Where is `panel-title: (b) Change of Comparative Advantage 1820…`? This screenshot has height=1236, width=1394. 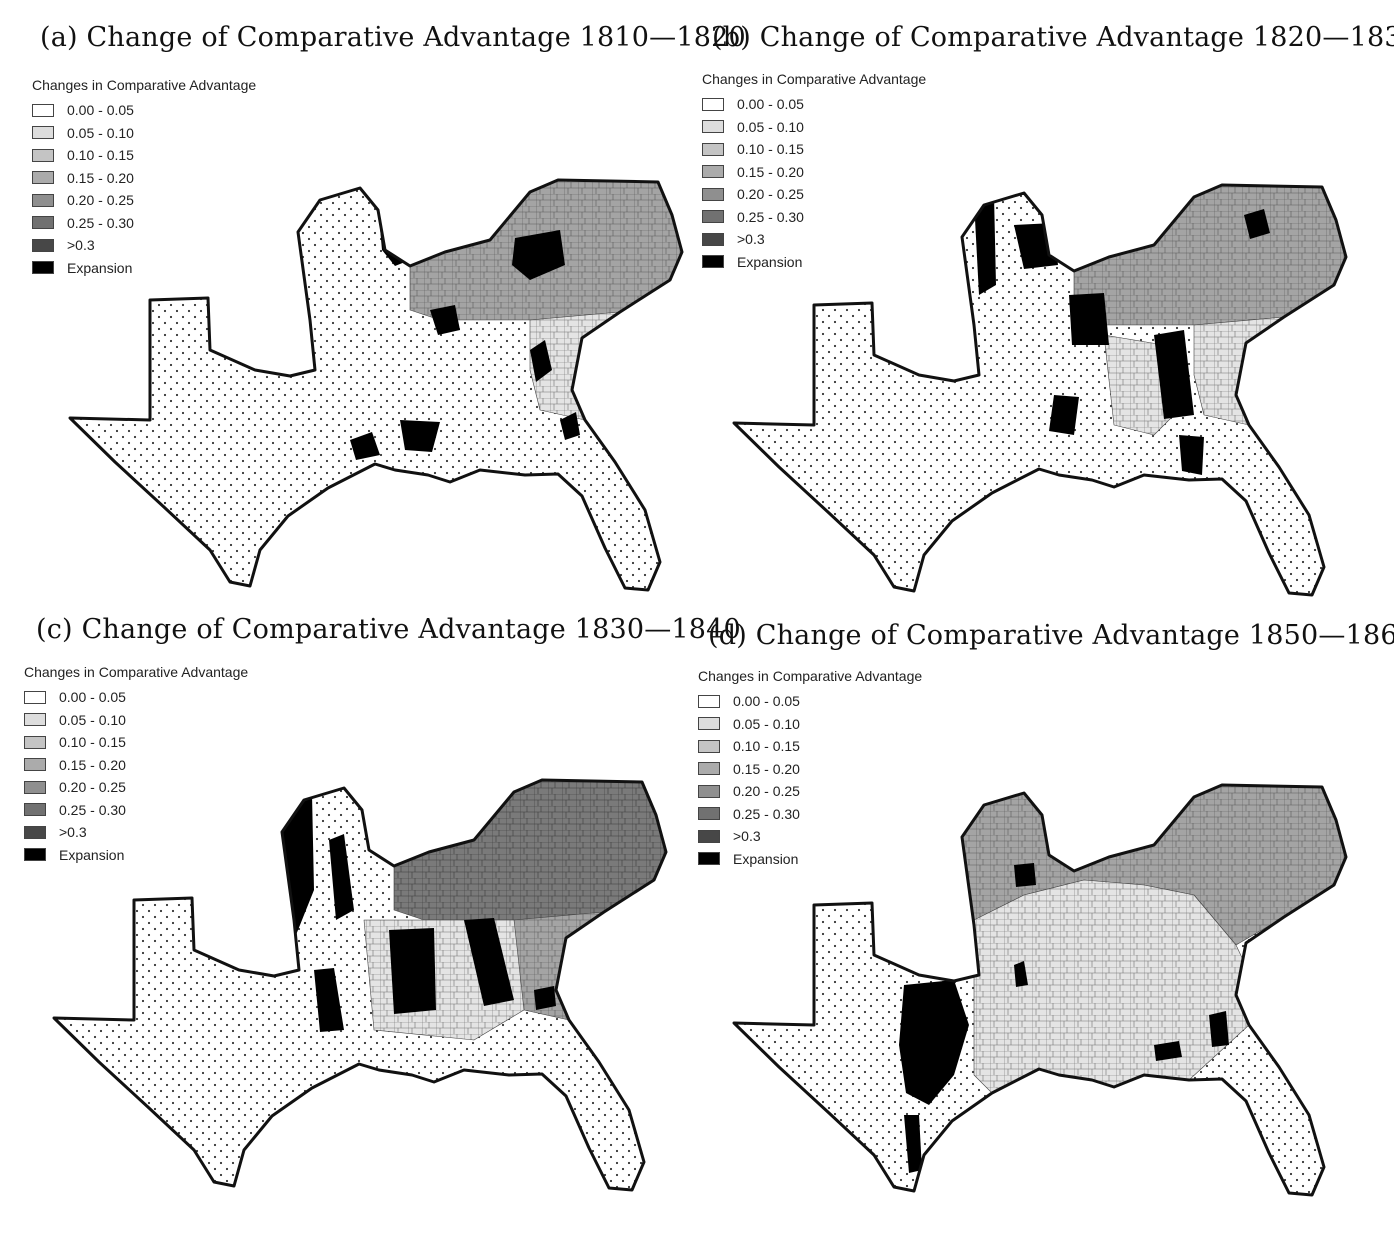
panel-title: (b) Change of Comparative Advantage 1820… is located at coordinates (1053, 37).